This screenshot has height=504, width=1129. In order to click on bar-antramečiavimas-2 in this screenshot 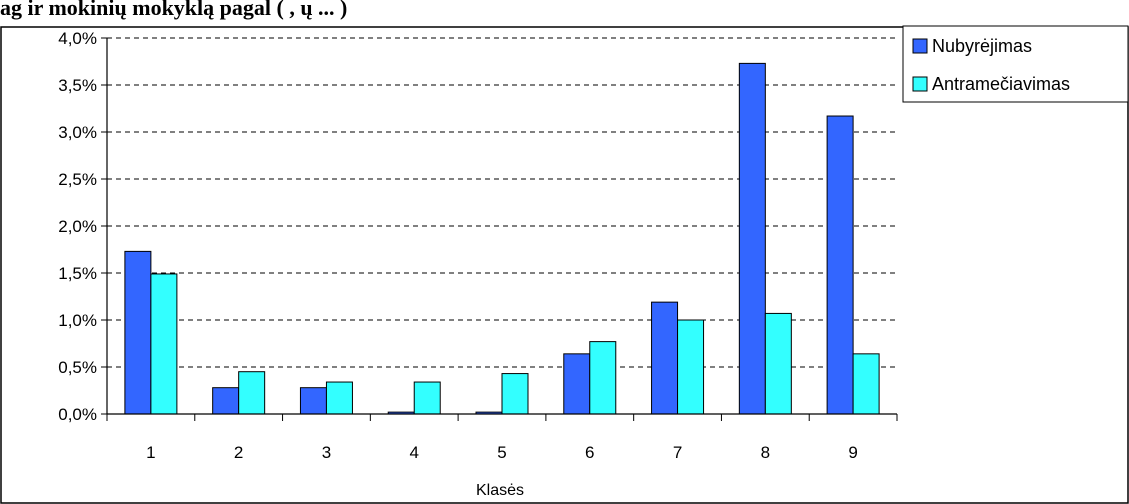, I will do `click(252, 393)`.